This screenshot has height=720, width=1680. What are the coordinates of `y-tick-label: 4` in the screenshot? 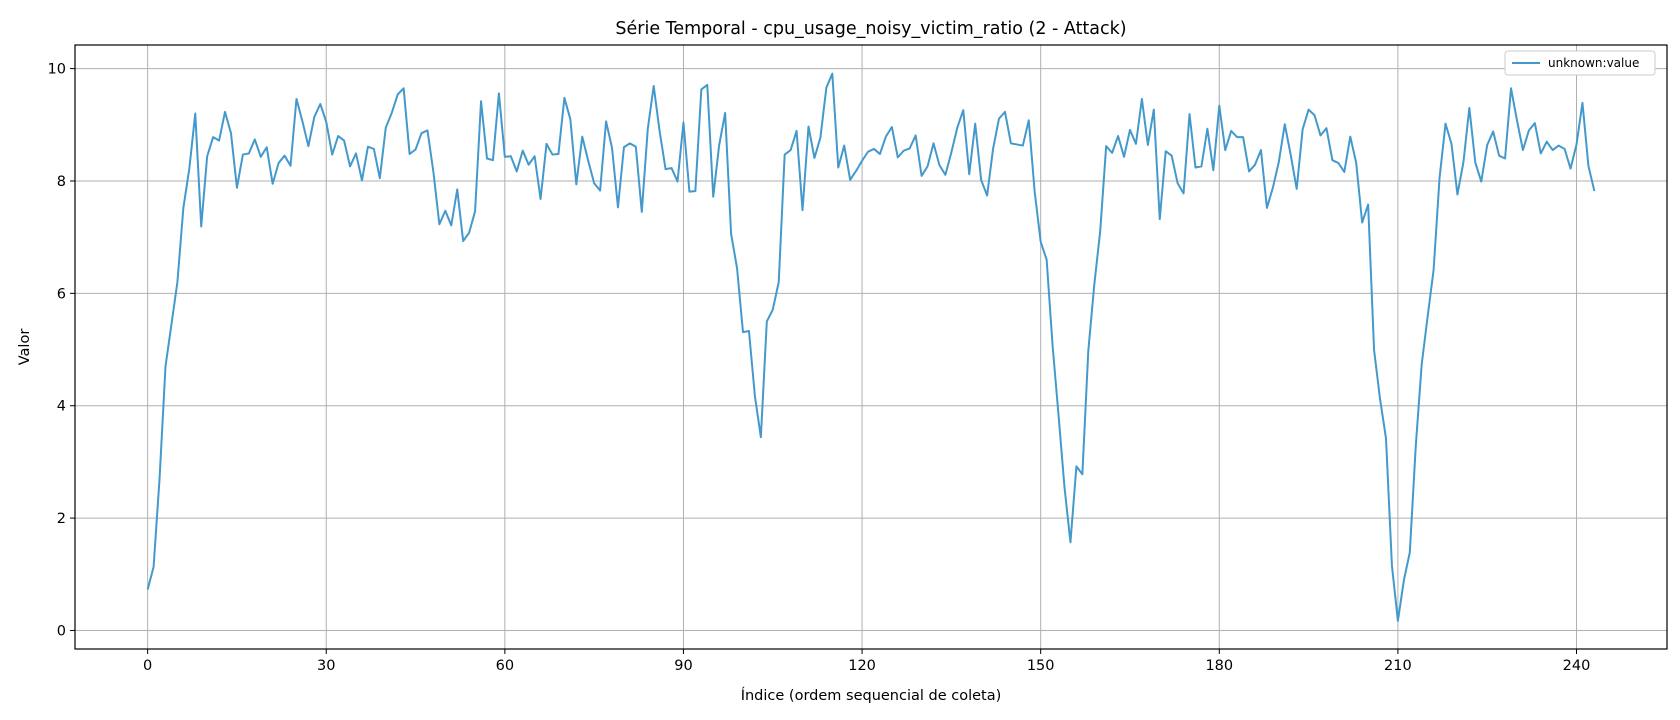 It's located at (61, 407).